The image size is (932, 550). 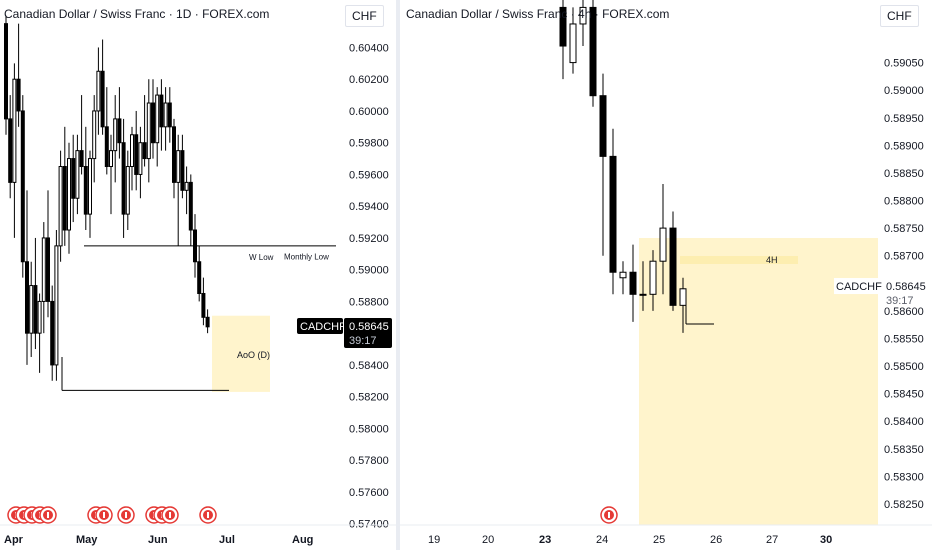 What do you see at coordinates (772, 540) in the screenshot?
I see `time-tick: 27` at bounding box center [772, 540].